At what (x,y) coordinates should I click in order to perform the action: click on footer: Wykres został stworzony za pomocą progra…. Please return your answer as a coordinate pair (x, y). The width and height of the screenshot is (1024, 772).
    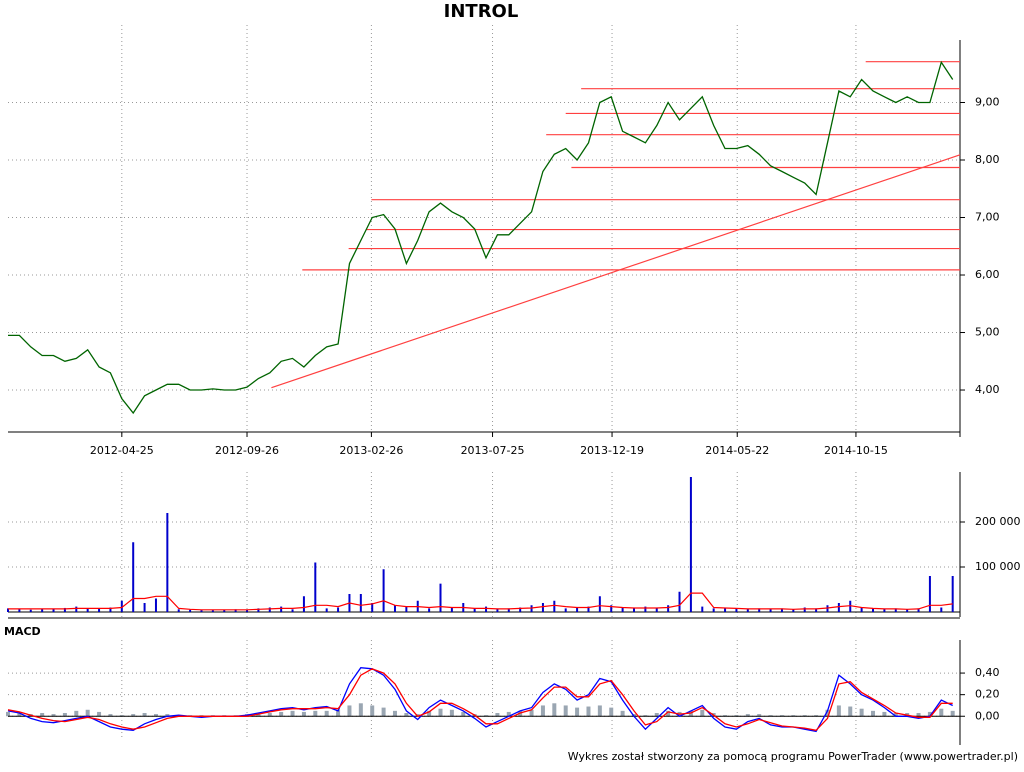
    Looking at the image, I should click on (793, 756).